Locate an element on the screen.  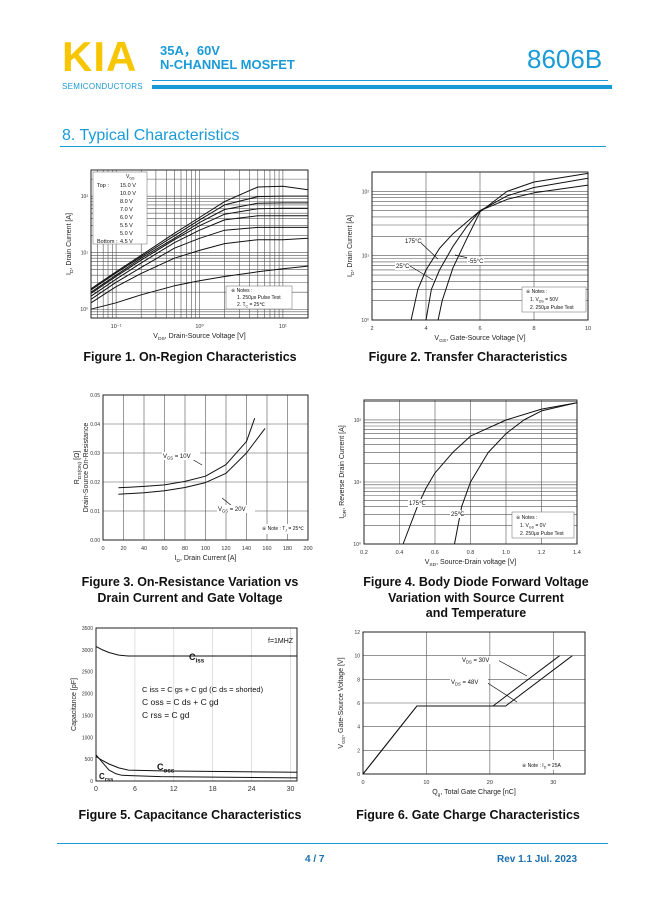
annotation-label: VDS = 48V is located at coordinates (464, 683).